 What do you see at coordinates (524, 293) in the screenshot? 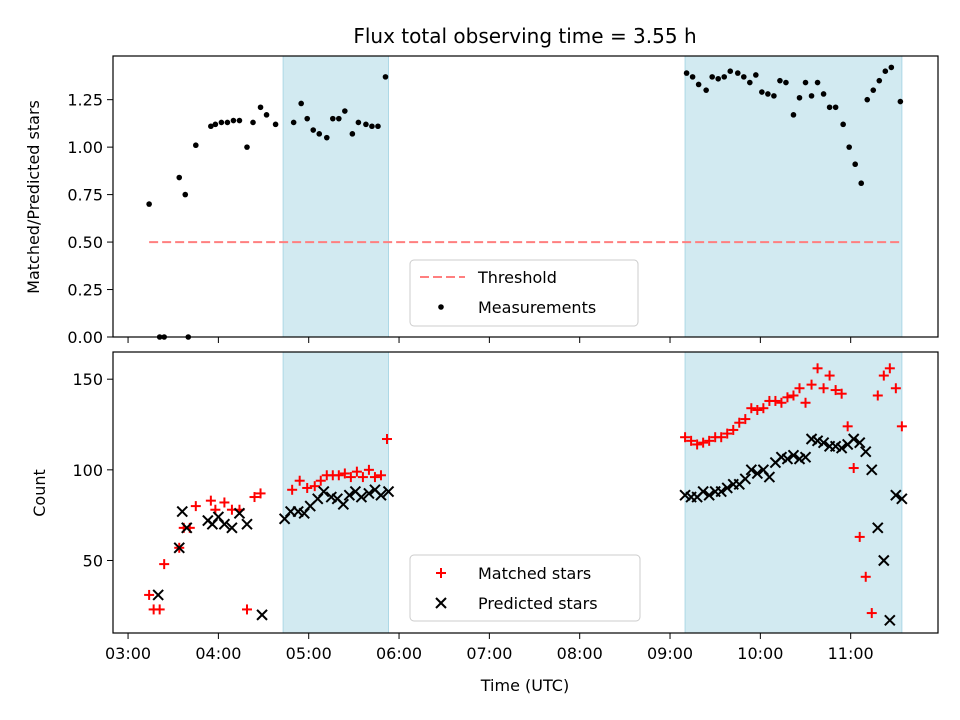
I see `top-legend: Threshold Measurements` at bounding box center [524, 293].